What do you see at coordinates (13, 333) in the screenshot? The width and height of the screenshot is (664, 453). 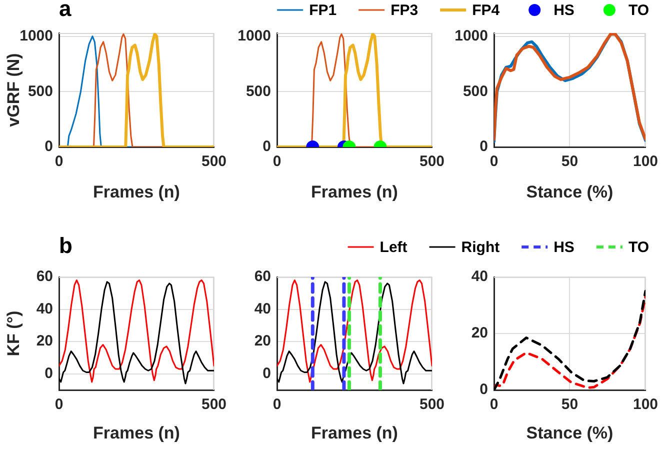 I see `y-axis-title: KF (°)` at bounding box center [13, 333].